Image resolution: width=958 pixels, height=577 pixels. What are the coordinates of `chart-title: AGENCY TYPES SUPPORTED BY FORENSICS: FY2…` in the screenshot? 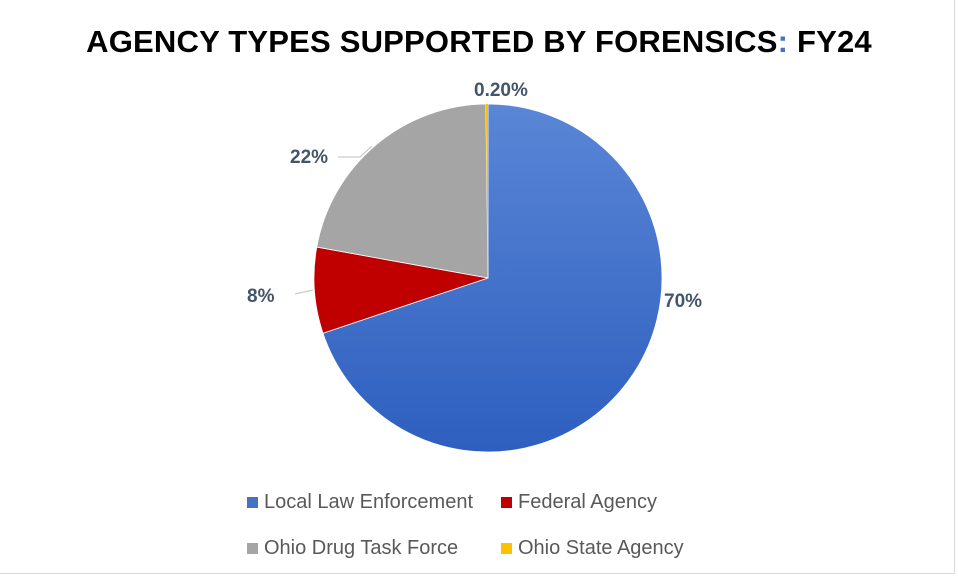 It's located at (479, 42).